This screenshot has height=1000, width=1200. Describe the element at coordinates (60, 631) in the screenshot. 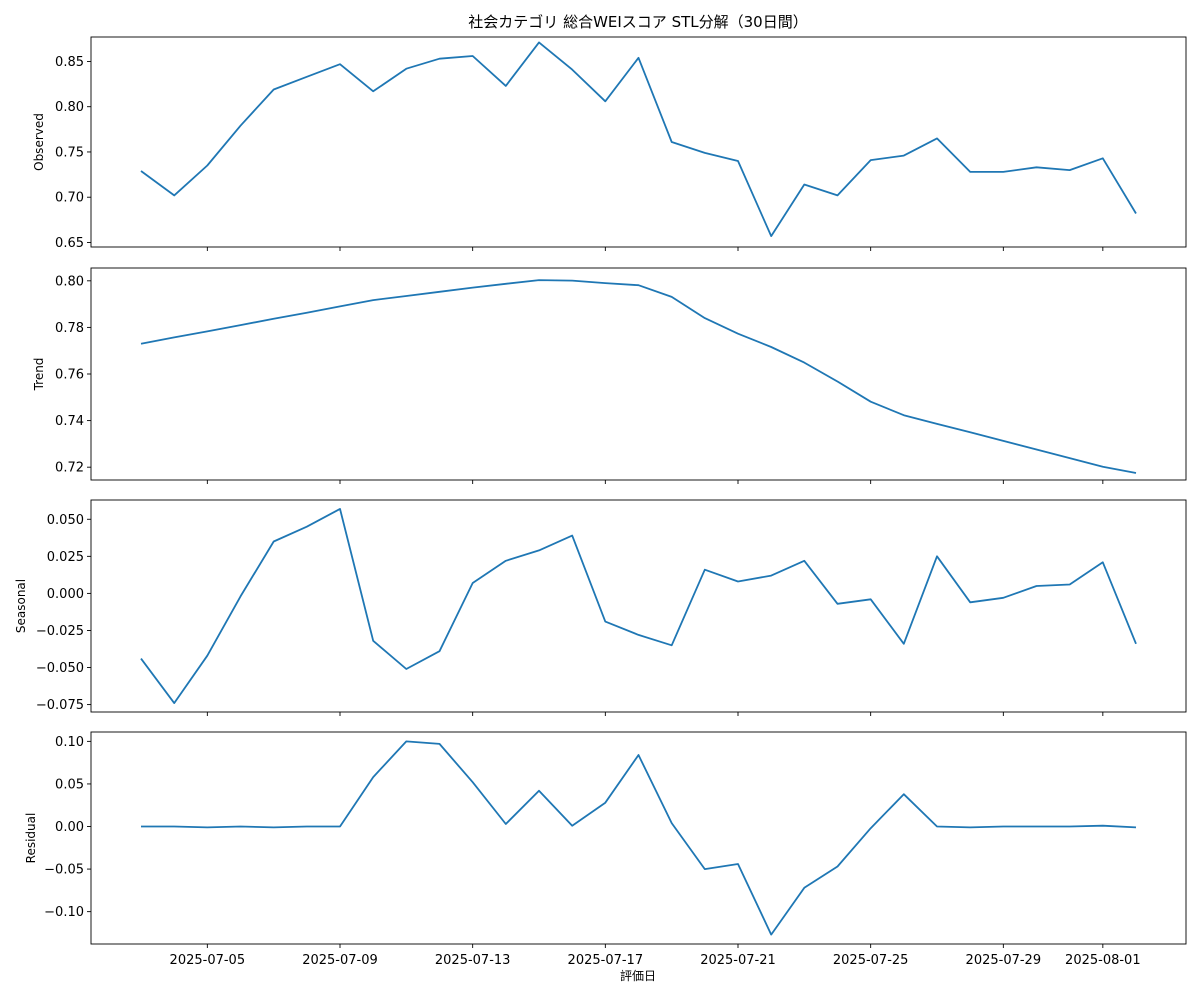

I see `y-tick-label: −0.025` at that location.